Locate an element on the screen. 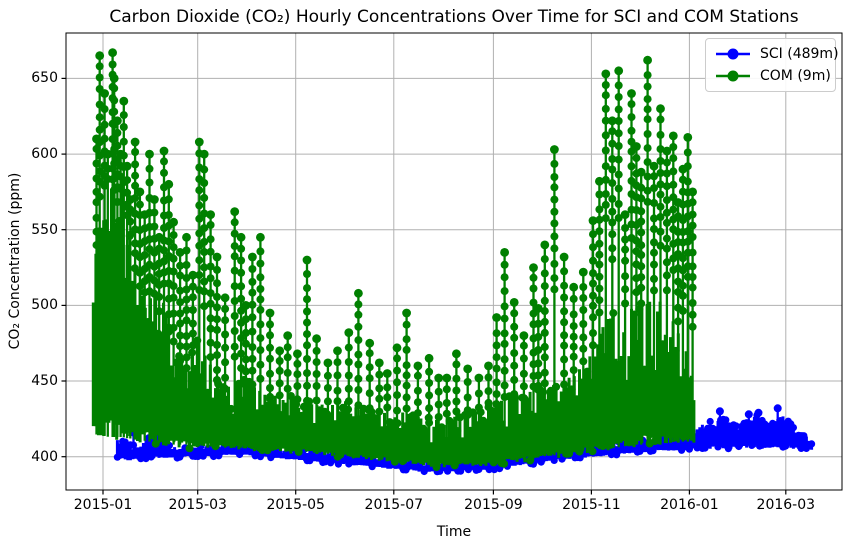 The width and height of the screenshot is (850, 547). y-tick-label: 450 is located at coordinates (44, 381).